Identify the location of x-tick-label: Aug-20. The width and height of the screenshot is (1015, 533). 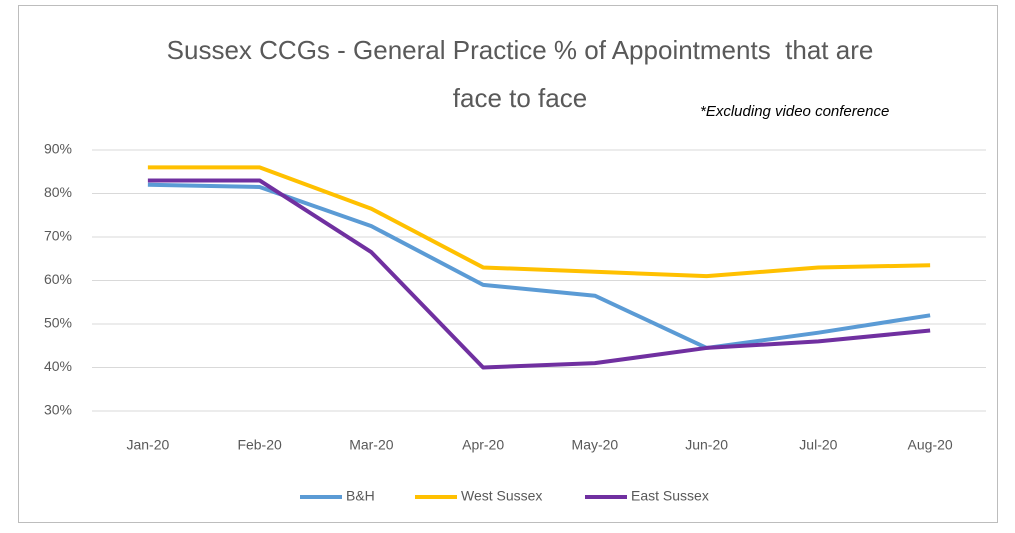
(930, 445).